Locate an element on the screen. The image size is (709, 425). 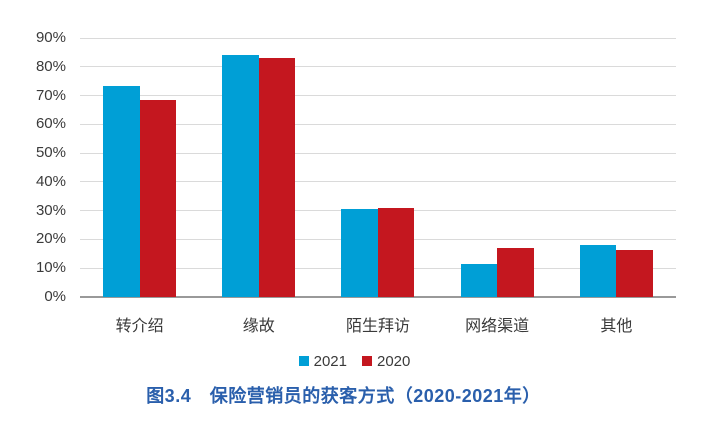
y-axis-tick-label: 50% is located at coordinates (50, 153).